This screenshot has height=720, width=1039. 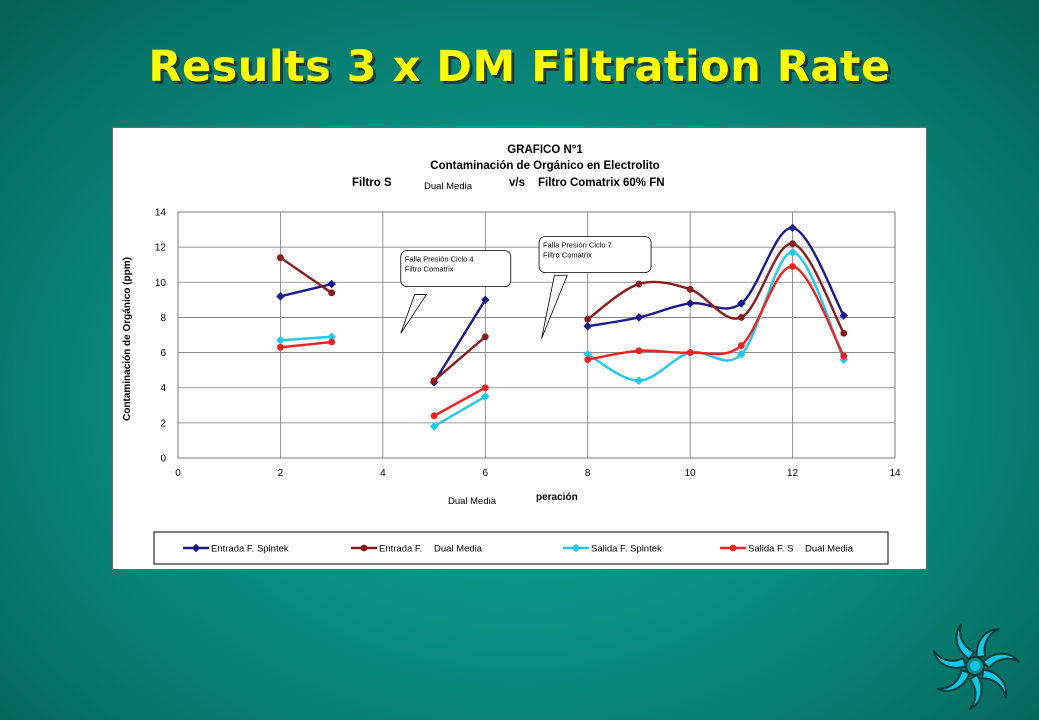 I want to click on x-tick-label: 0, so click(x=178, y=473).